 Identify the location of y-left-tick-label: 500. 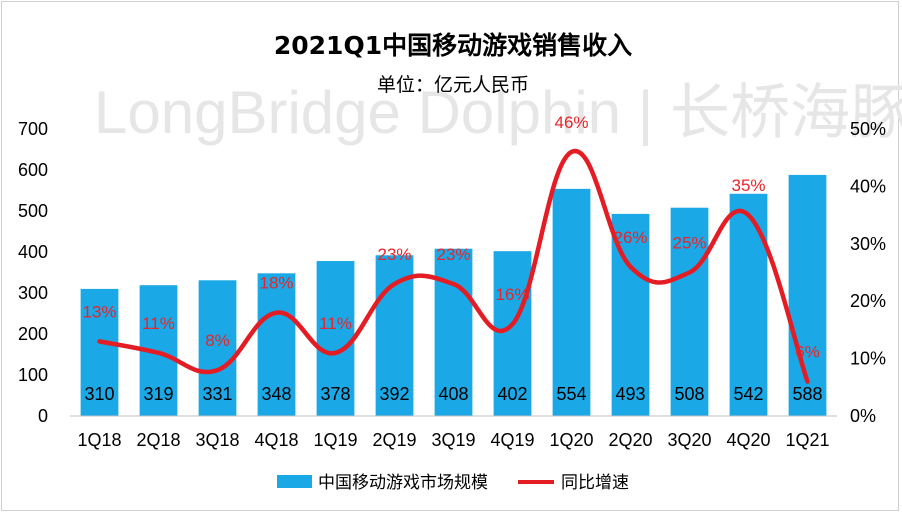
(33, 211).